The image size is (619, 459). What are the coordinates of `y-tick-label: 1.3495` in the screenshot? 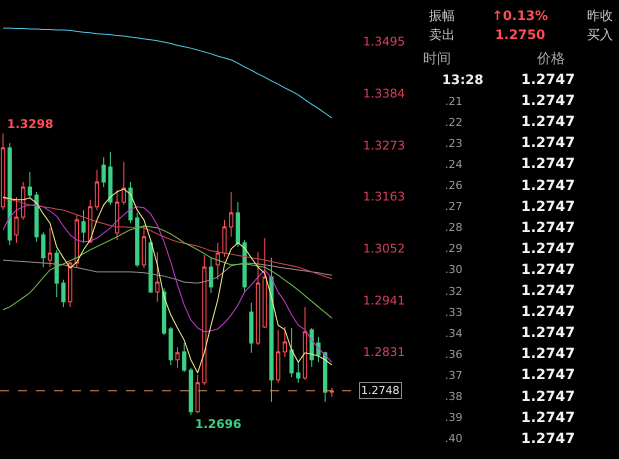 It's located at (384, 41).